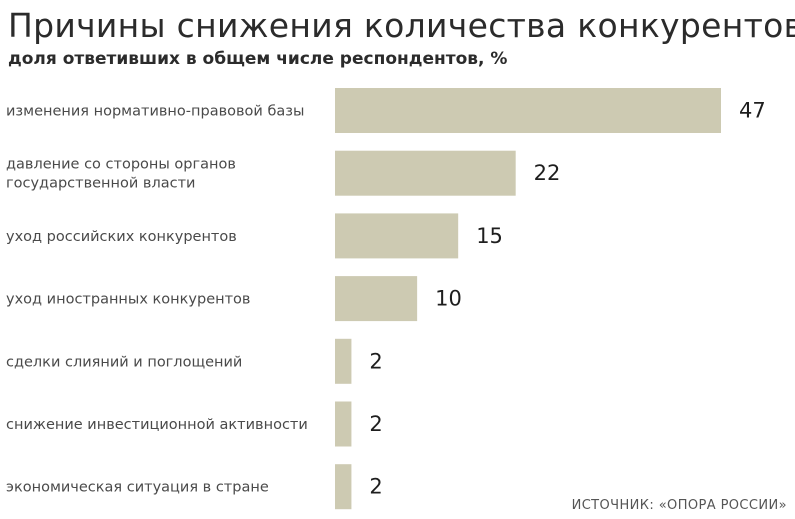 The width and height of the screenshot is (795, 519). Describe the element at coordinates (375, 361) in the screenshot. I see `value-label-4: 2` at that location.